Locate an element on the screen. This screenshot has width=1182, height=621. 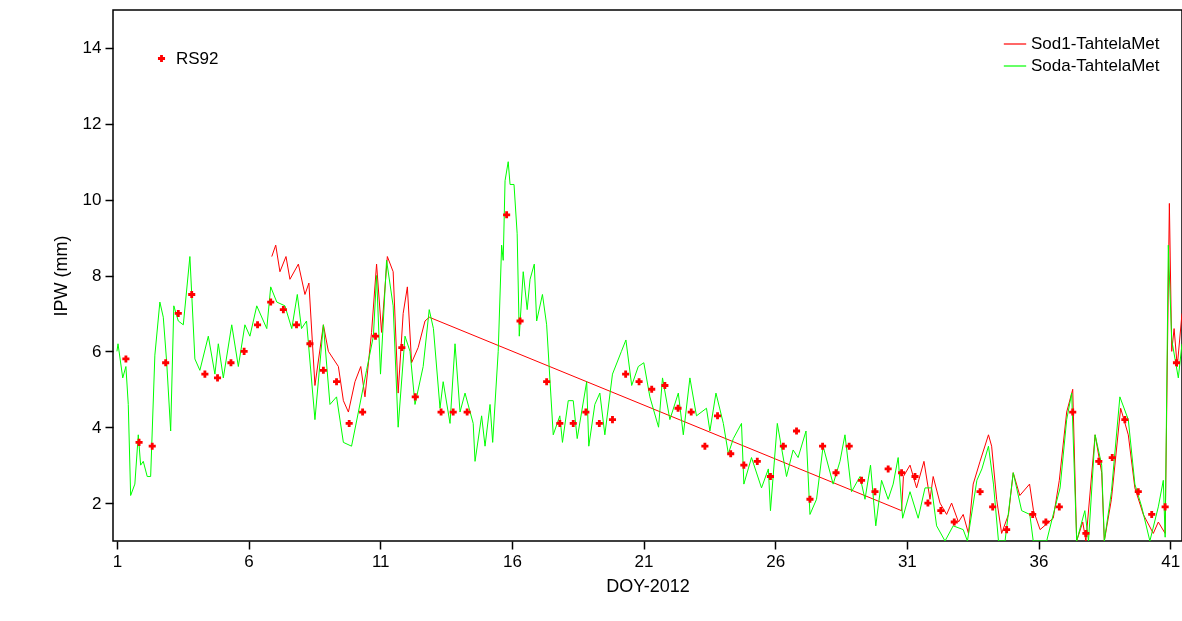
y-tick-label: 10 is located at coordinates (92, 200).